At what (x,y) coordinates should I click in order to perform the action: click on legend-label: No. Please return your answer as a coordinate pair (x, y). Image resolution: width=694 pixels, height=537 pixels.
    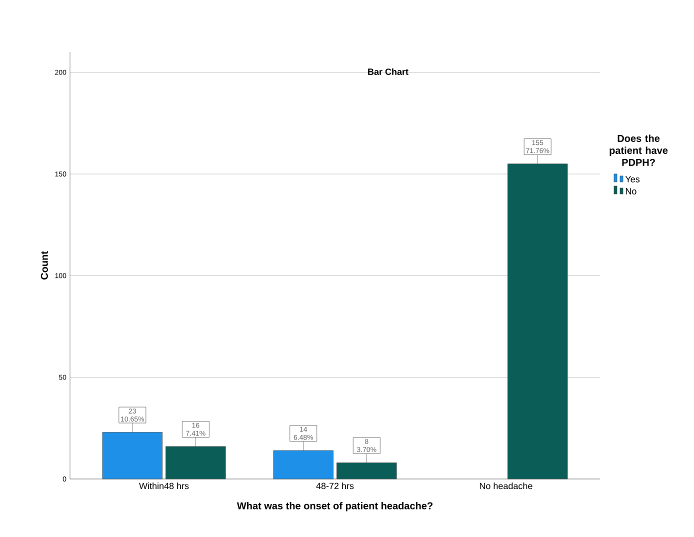
    Looking at the image, I should click on (631, 191).